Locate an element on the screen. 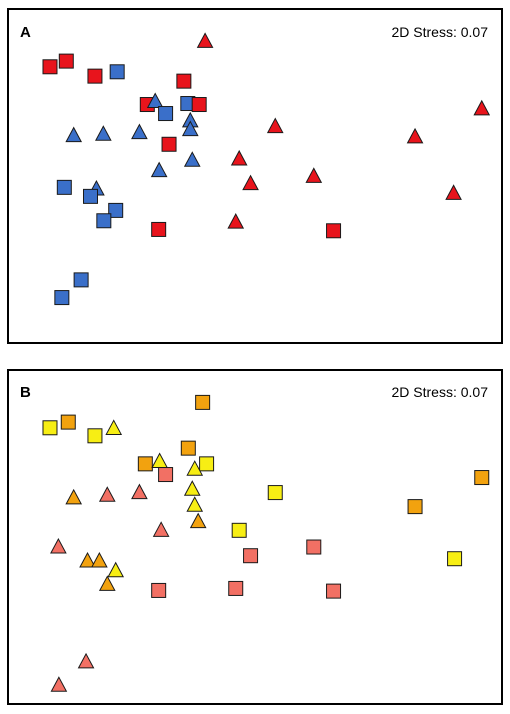 The image size is (510, 714). panel-label: B is located at coordinates (25, 392).